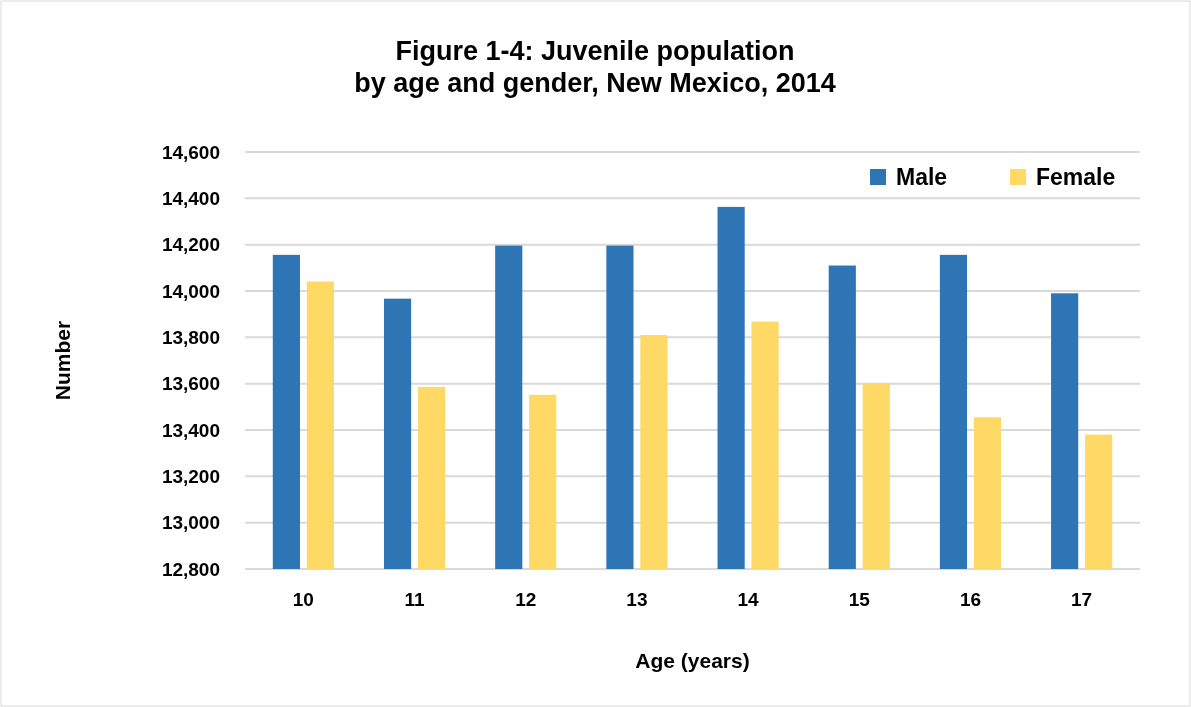  Describe the element at coordinates (922, 177) in the screenshot. I see `legend-label: Male` at that location.